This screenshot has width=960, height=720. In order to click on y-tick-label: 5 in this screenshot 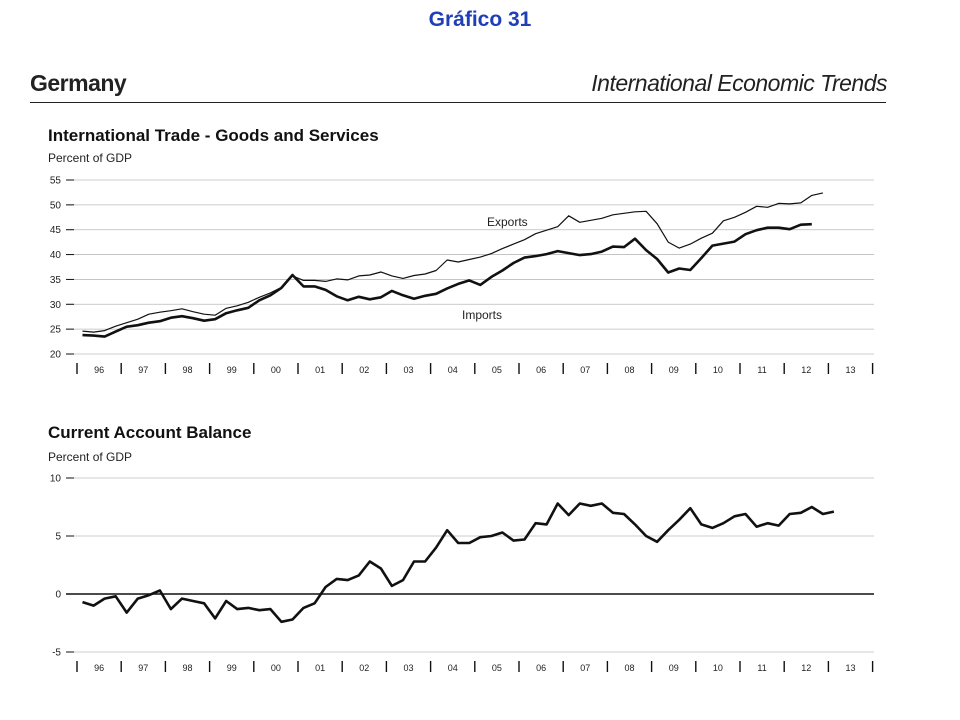, I will do `click(58, 537)`.